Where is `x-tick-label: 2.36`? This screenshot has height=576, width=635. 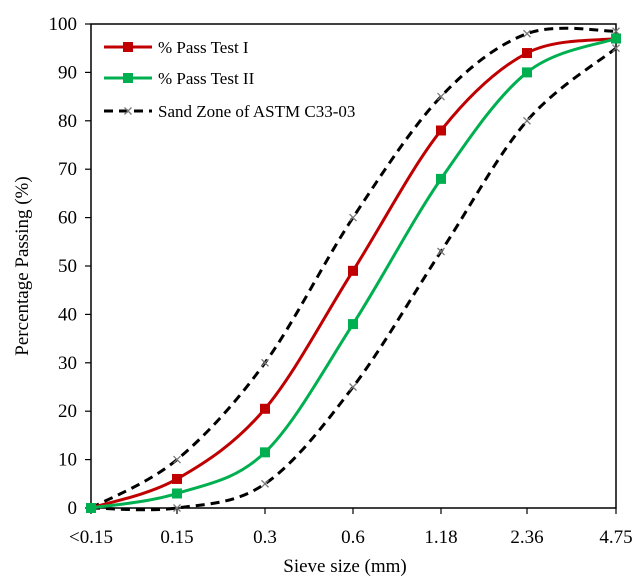 x-tick-label: 2.36 is located at coordinates (526, 537).